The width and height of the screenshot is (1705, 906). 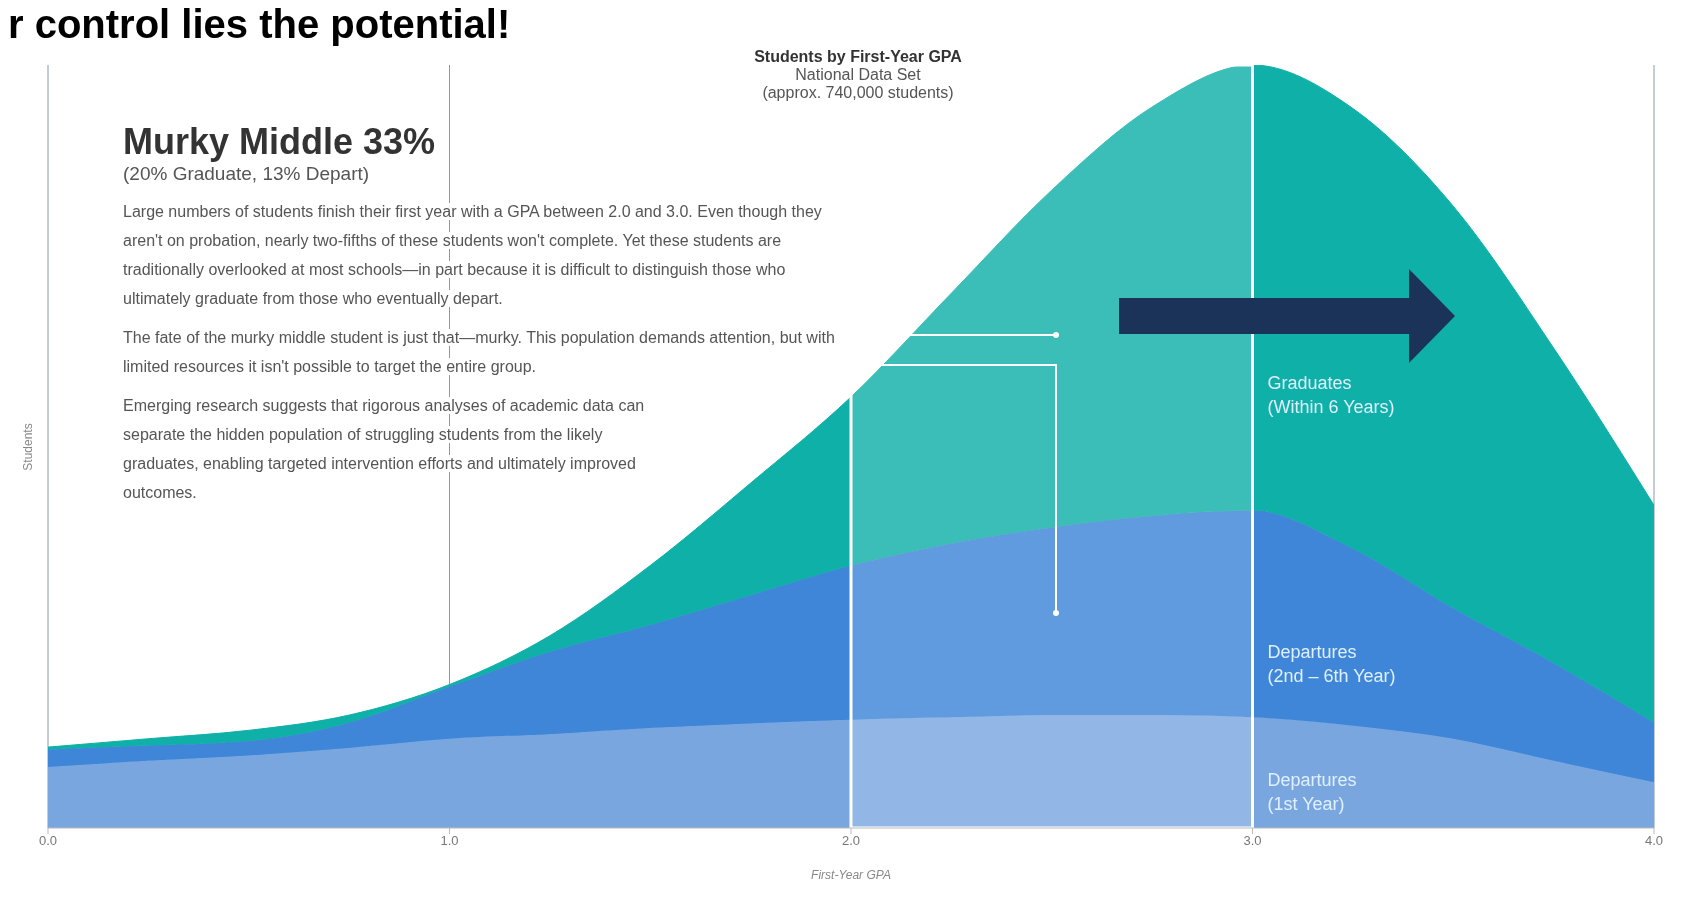 I want to click on x-tick-label: 0.0, so click(x=48, y=841).